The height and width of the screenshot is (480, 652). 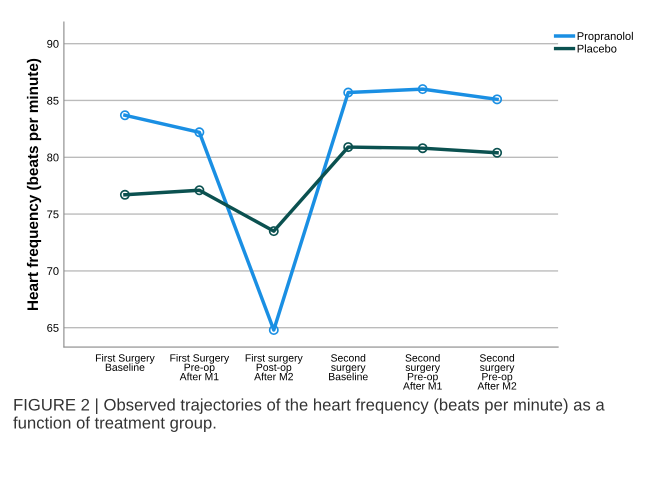 What do you see at coordinates (125, 362) in the screenshot?
I see `x-tick-label: First Surgery Baseline` at bounding box center [125, 362].